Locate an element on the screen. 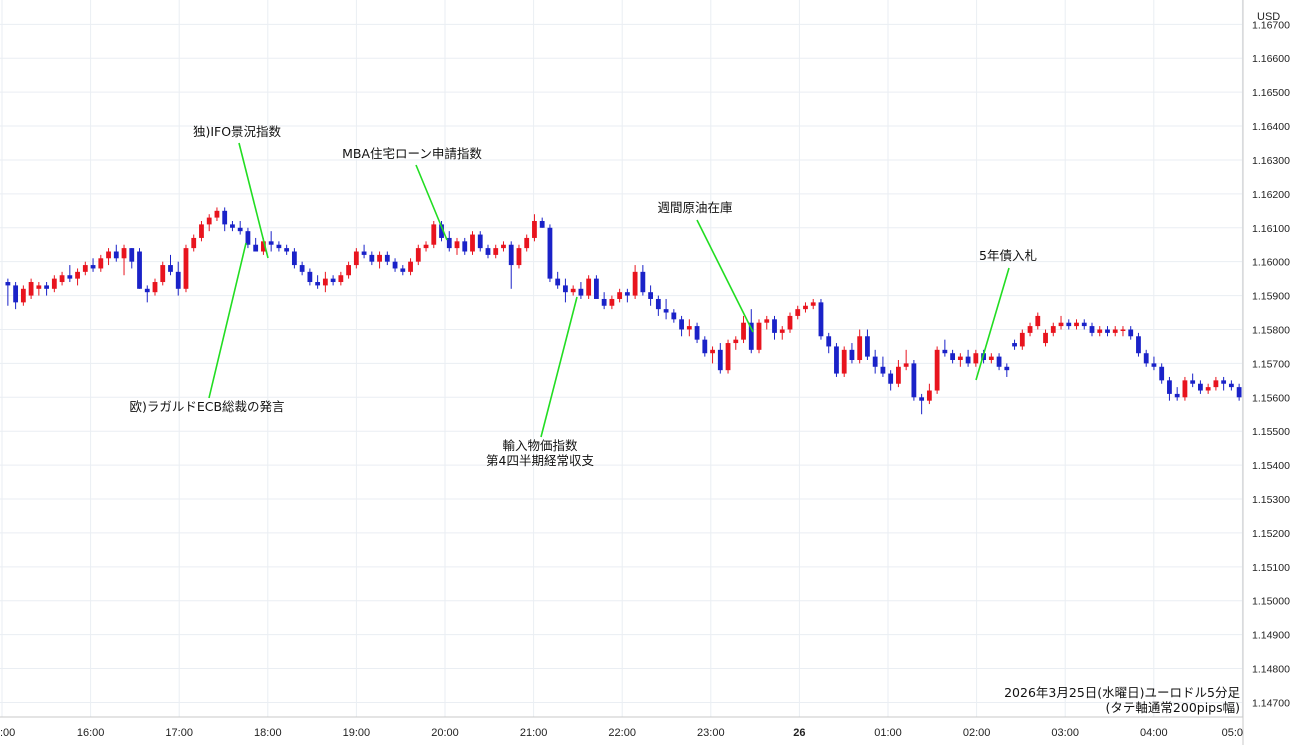  time-tick-label: 17:00 is located at coordinates (179, 733).